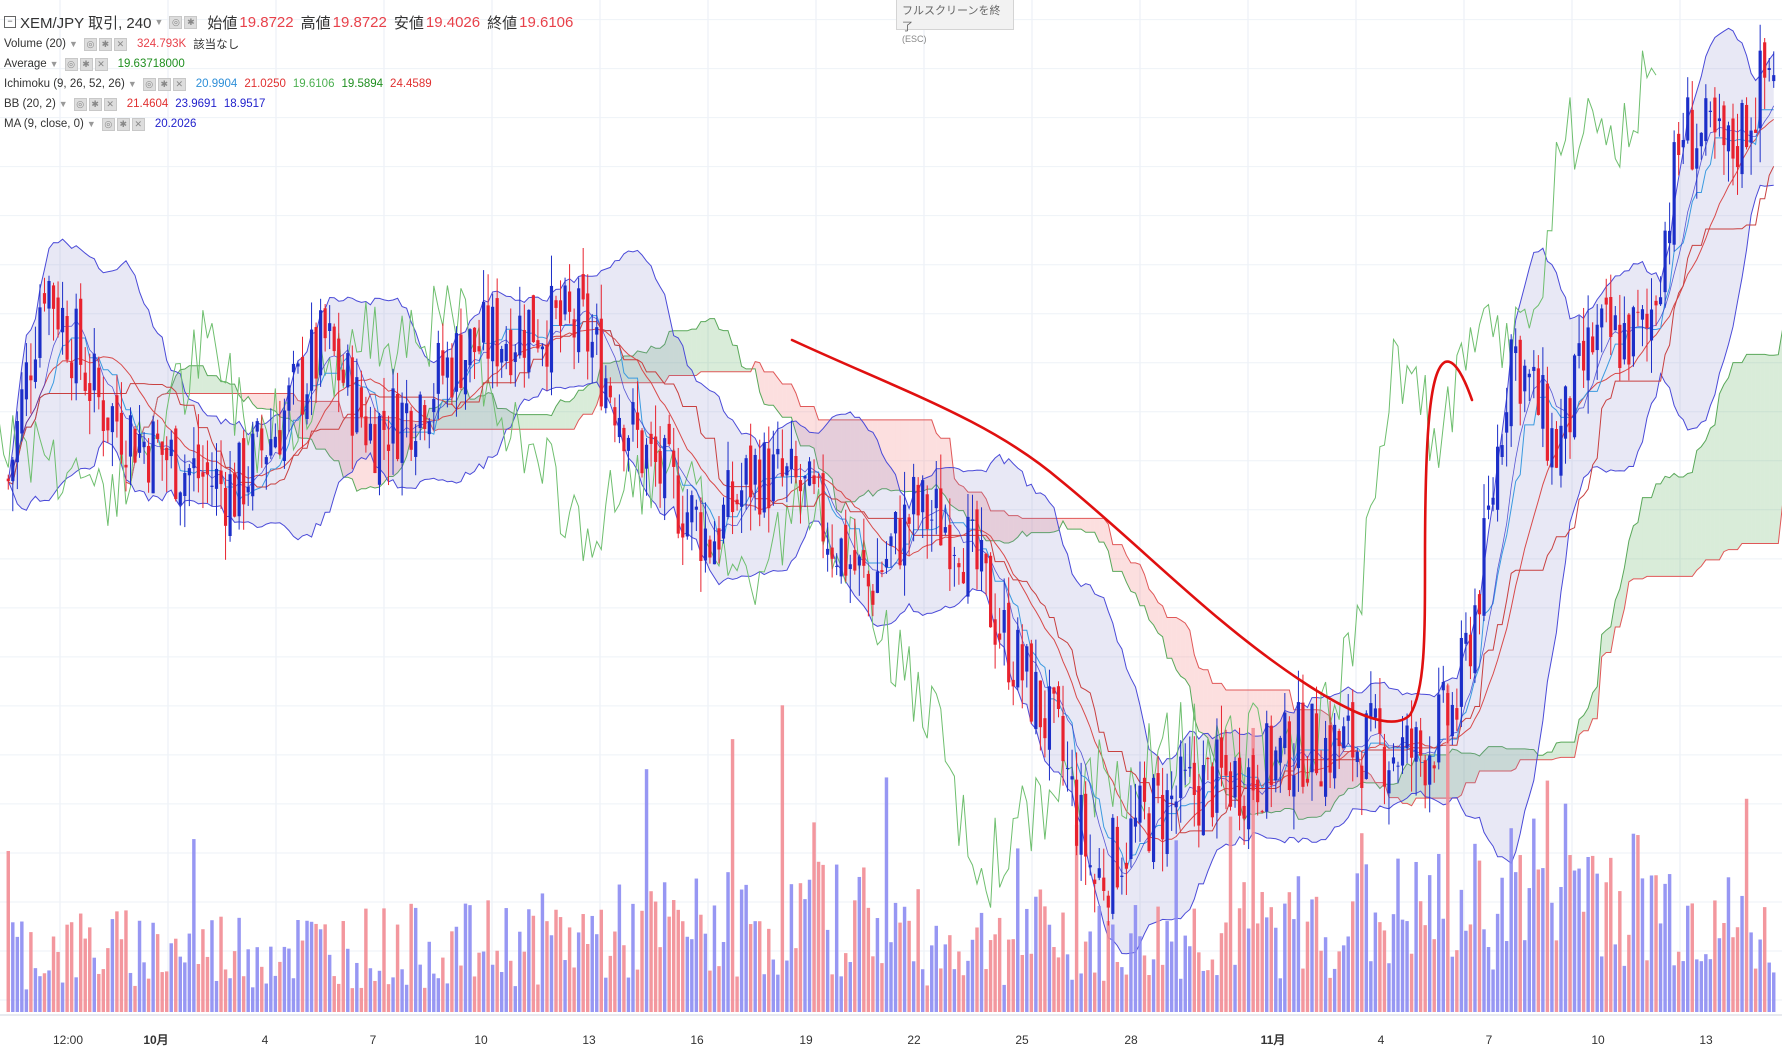  I want to click on symbol-title: XEM/JPY 取引, 240, so click(86, 23).